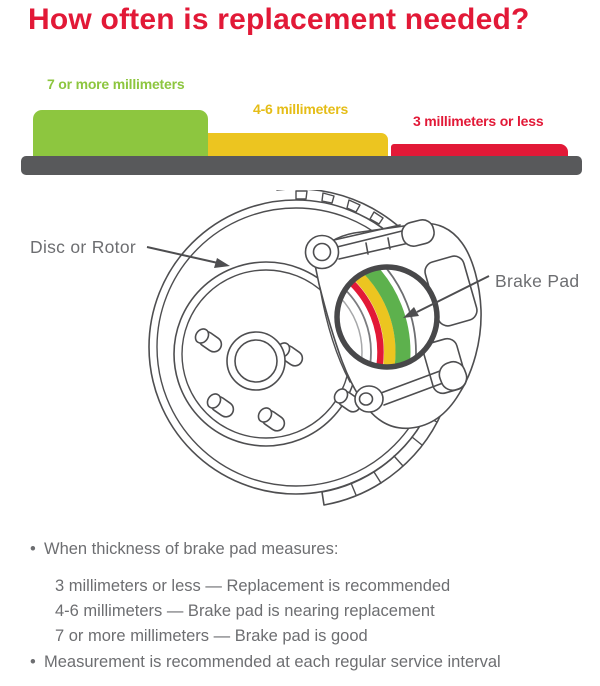 This screenshot has height=686, width=600. What do you see at coordinates (83, 247) in the screenshot?
I see `disc-or-rotor-label: Disc or Rotor` at bounding box center [83, 247].